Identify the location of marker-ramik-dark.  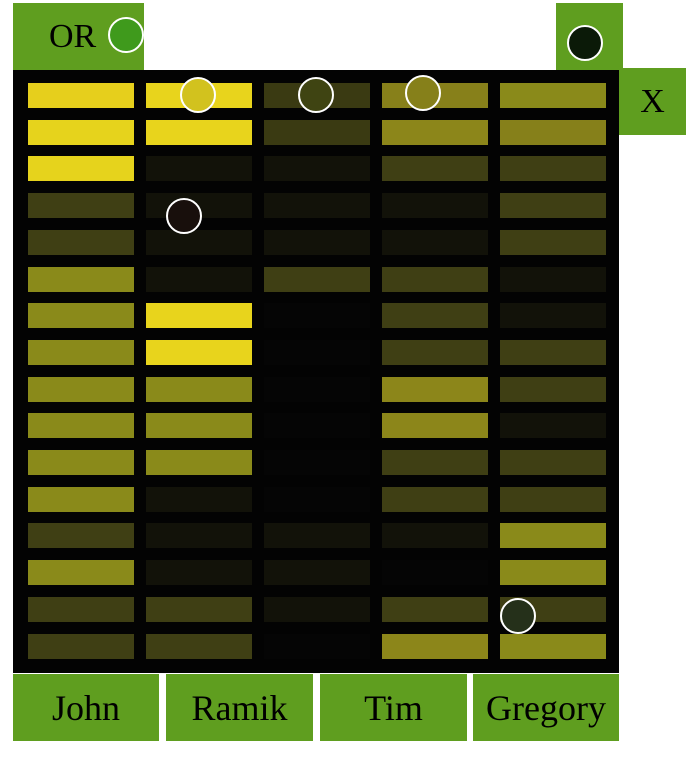
(184, 216).